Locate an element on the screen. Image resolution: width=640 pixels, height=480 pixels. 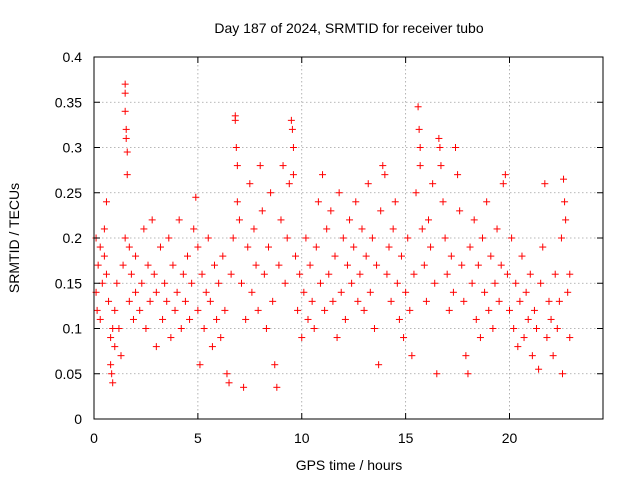
y-axis-label: SRMTID / TECUs is located at coordinates (14, 238).